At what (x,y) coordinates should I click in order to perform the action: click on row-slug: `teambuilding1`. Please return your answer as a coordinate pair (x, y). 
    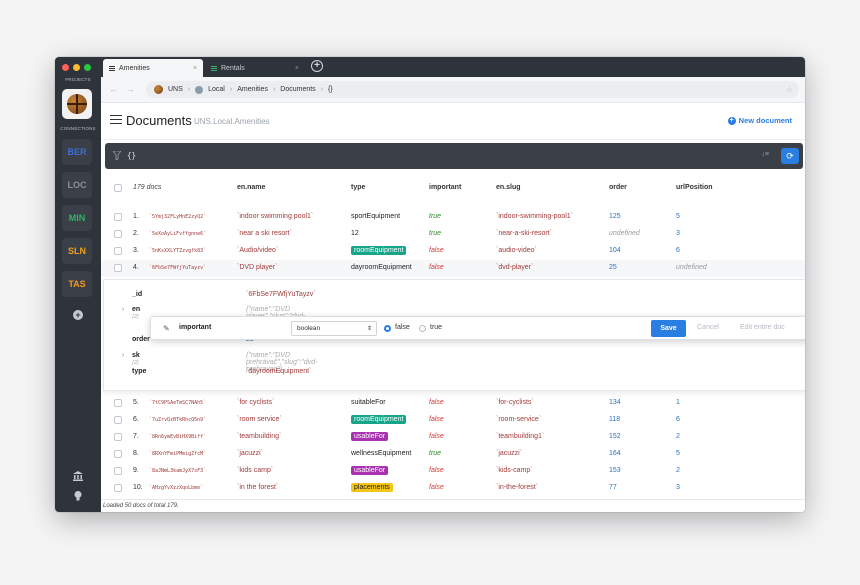
    Looking at the image, I should click on (520, 436).